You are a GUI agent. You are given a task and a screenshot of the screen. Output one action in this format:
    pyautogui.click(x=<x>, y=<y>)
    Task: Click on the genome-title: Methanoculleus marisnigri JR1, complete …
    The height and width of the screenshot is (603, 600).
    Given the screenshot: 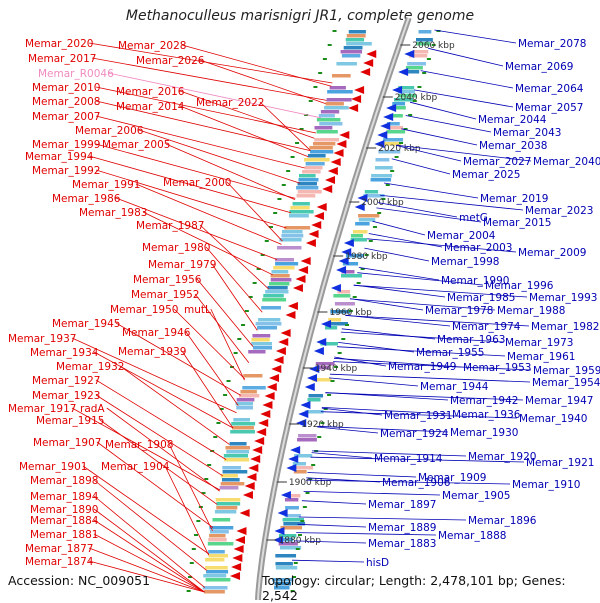 What is the action you would take?
    pyautogui.click(x=300, y=16)
    